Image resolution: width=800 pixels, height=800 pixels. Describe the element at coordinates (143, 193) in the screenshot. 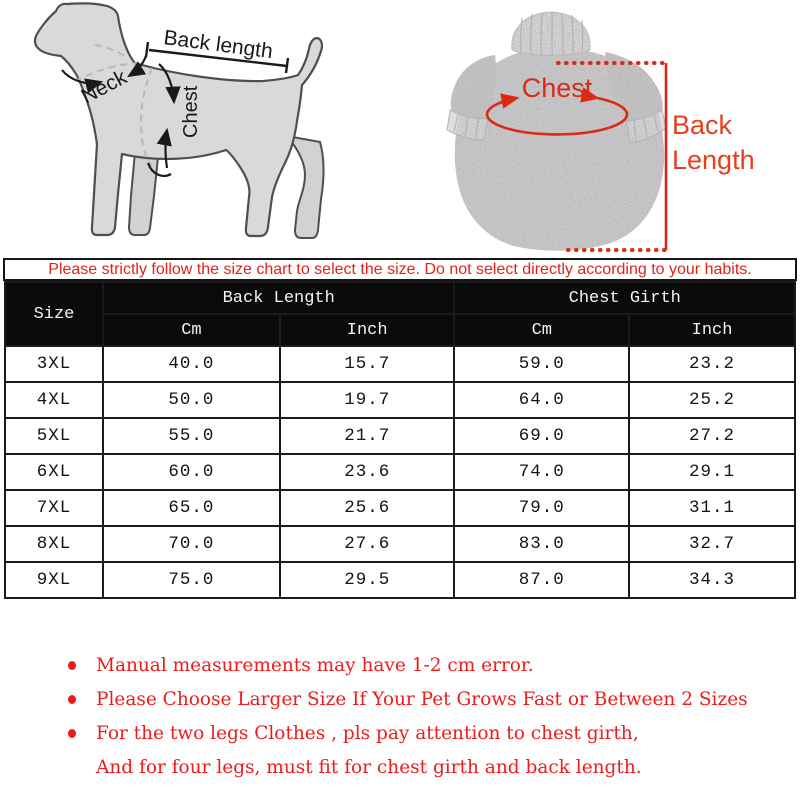

I see `dog-far-front-leg` at that location.